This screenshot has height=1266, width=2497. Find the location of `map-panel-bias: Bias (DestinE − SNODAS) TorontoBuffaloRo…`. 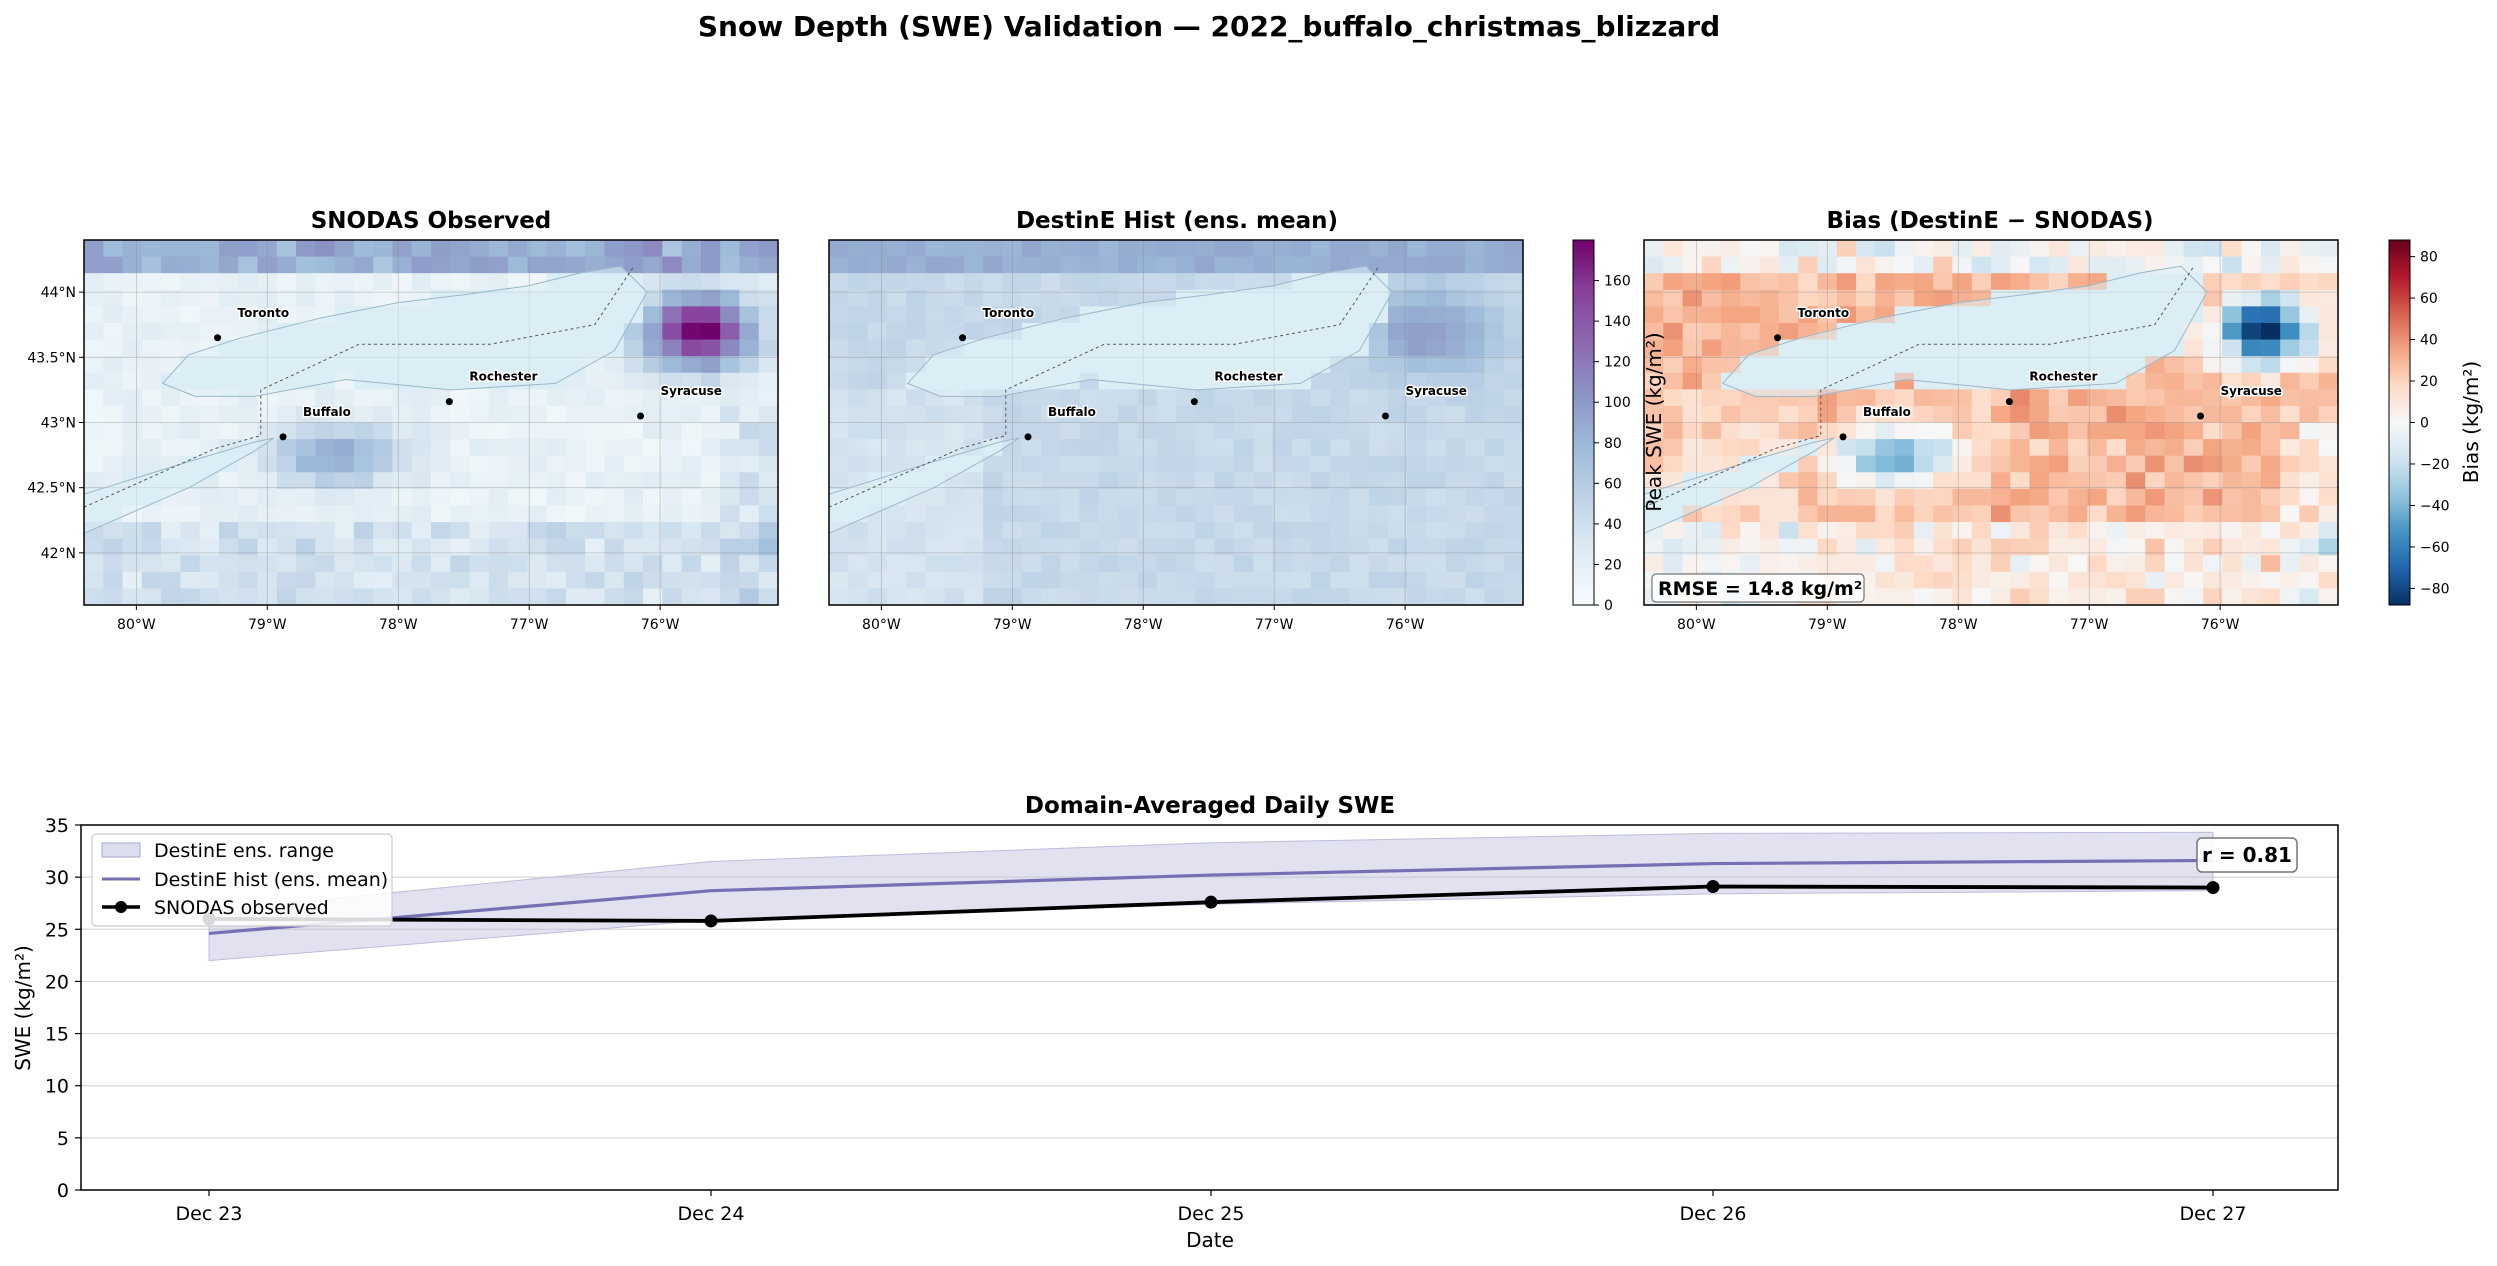

map-panel-bias: Bias (DestinE − SNODAS) TorontoBuffaloRo… is located at coordinates (1991, 420).